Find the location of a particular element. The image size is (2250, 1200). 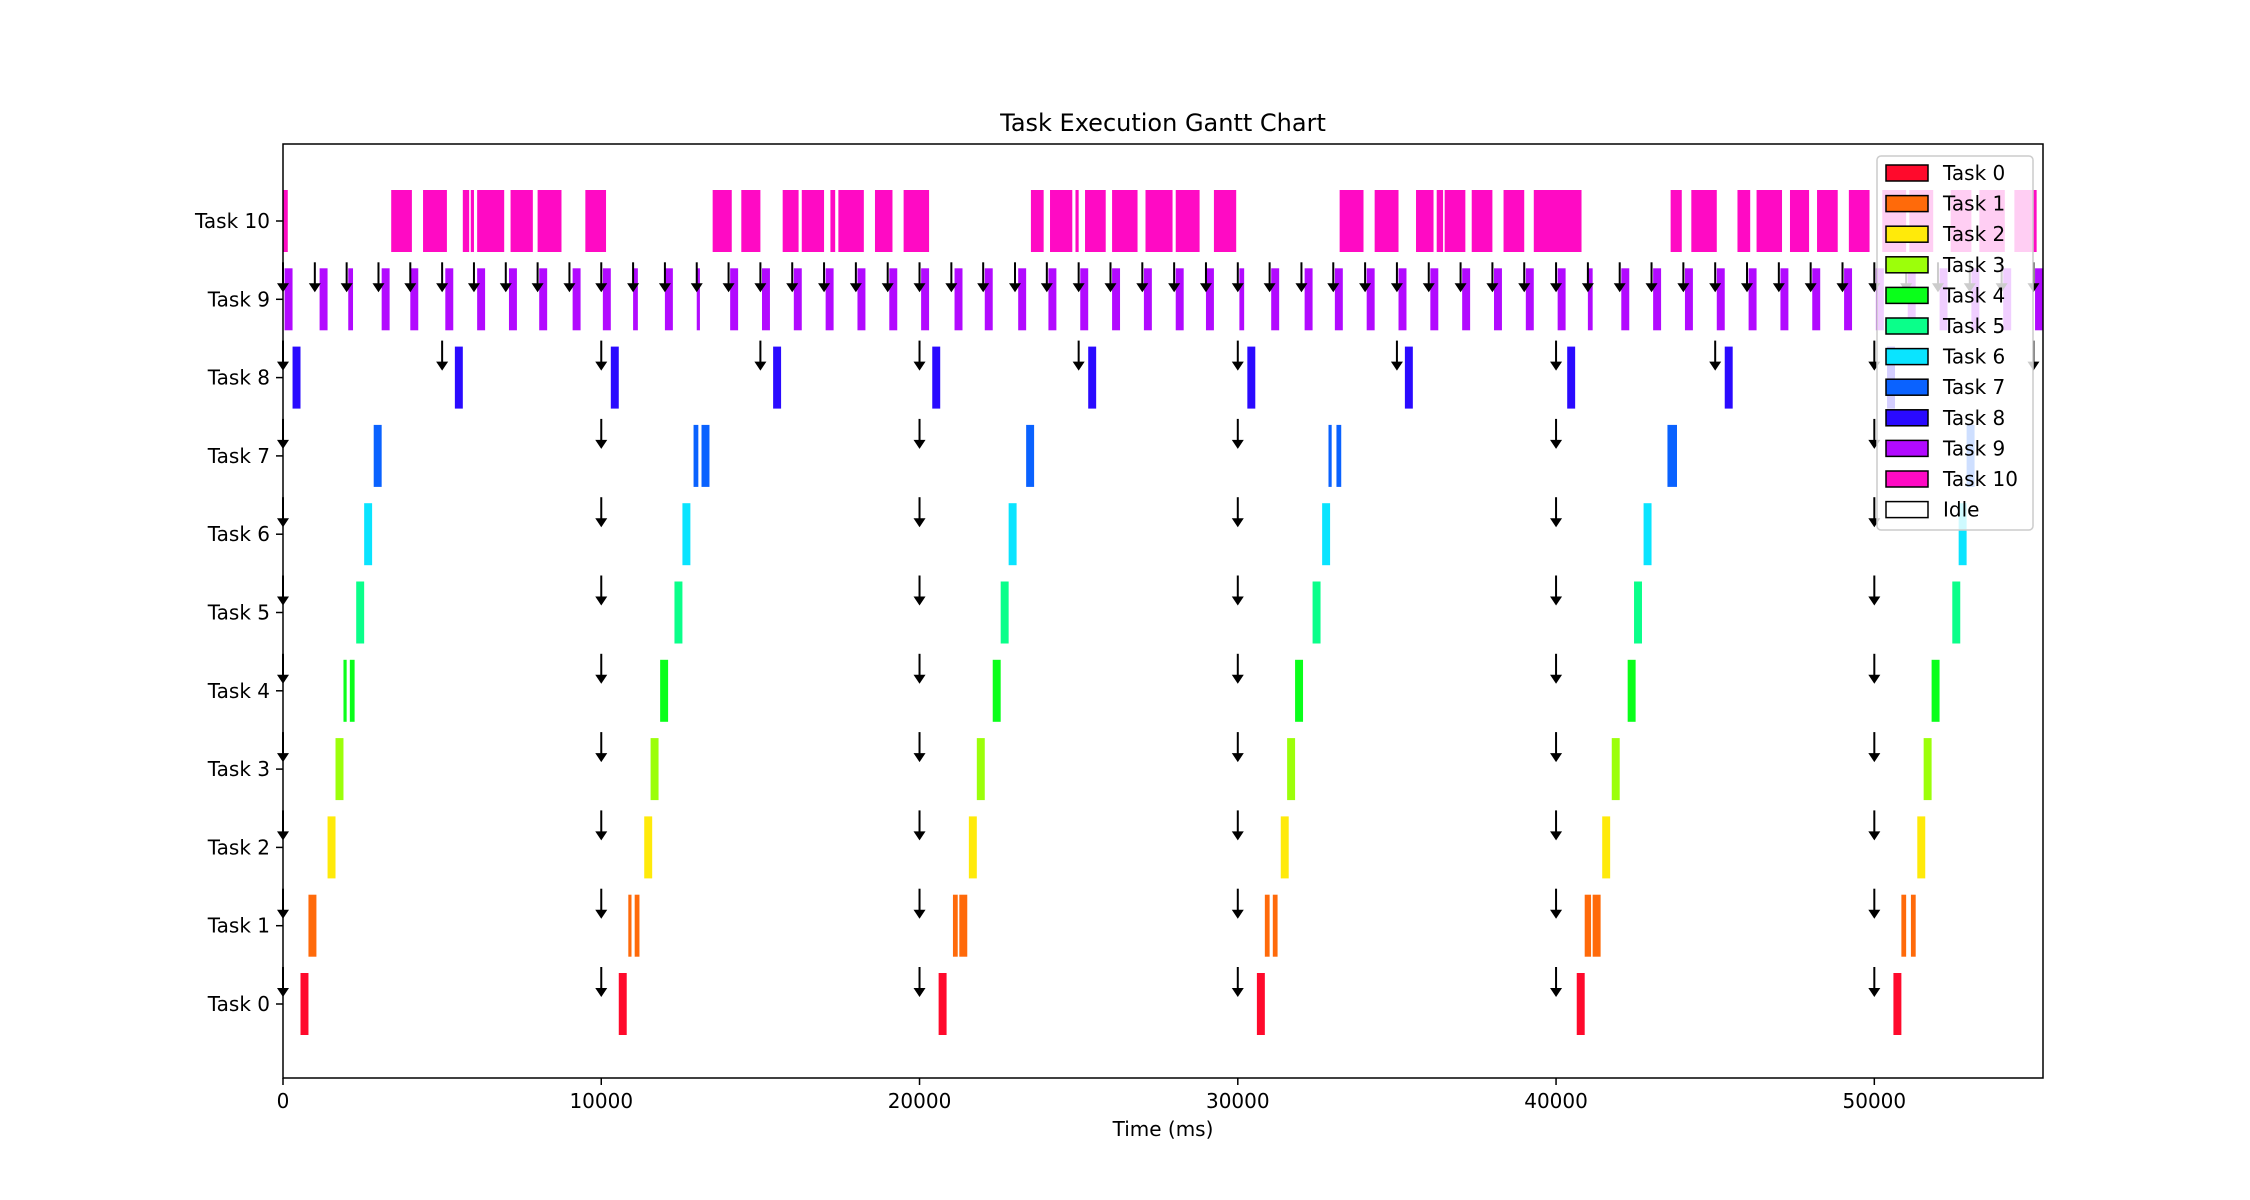

legend-box is located at coordinates (1955, 343).